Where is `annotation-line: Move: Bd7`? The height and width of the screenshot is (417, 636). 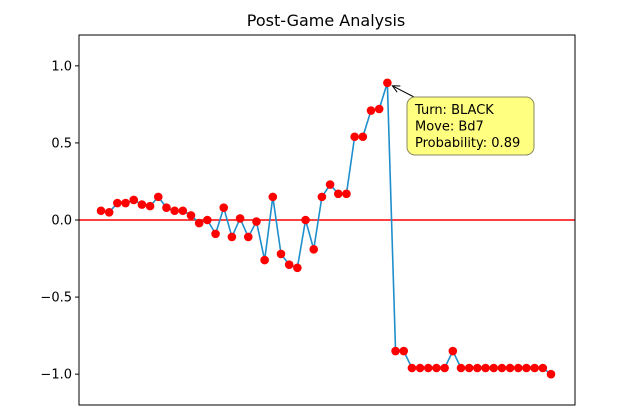 annotation-line: Move: Bd7 is located at coordinates (449, 127).